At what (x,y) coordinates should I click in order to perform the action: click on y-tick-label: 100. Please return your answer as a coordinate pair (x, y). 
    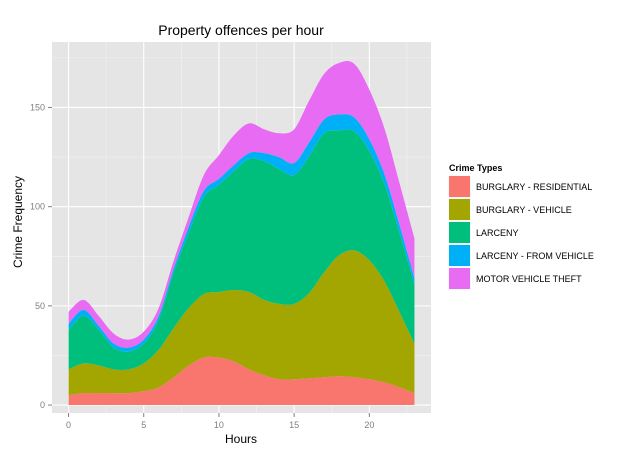
    Looking at the image, I should click on (37, 207).